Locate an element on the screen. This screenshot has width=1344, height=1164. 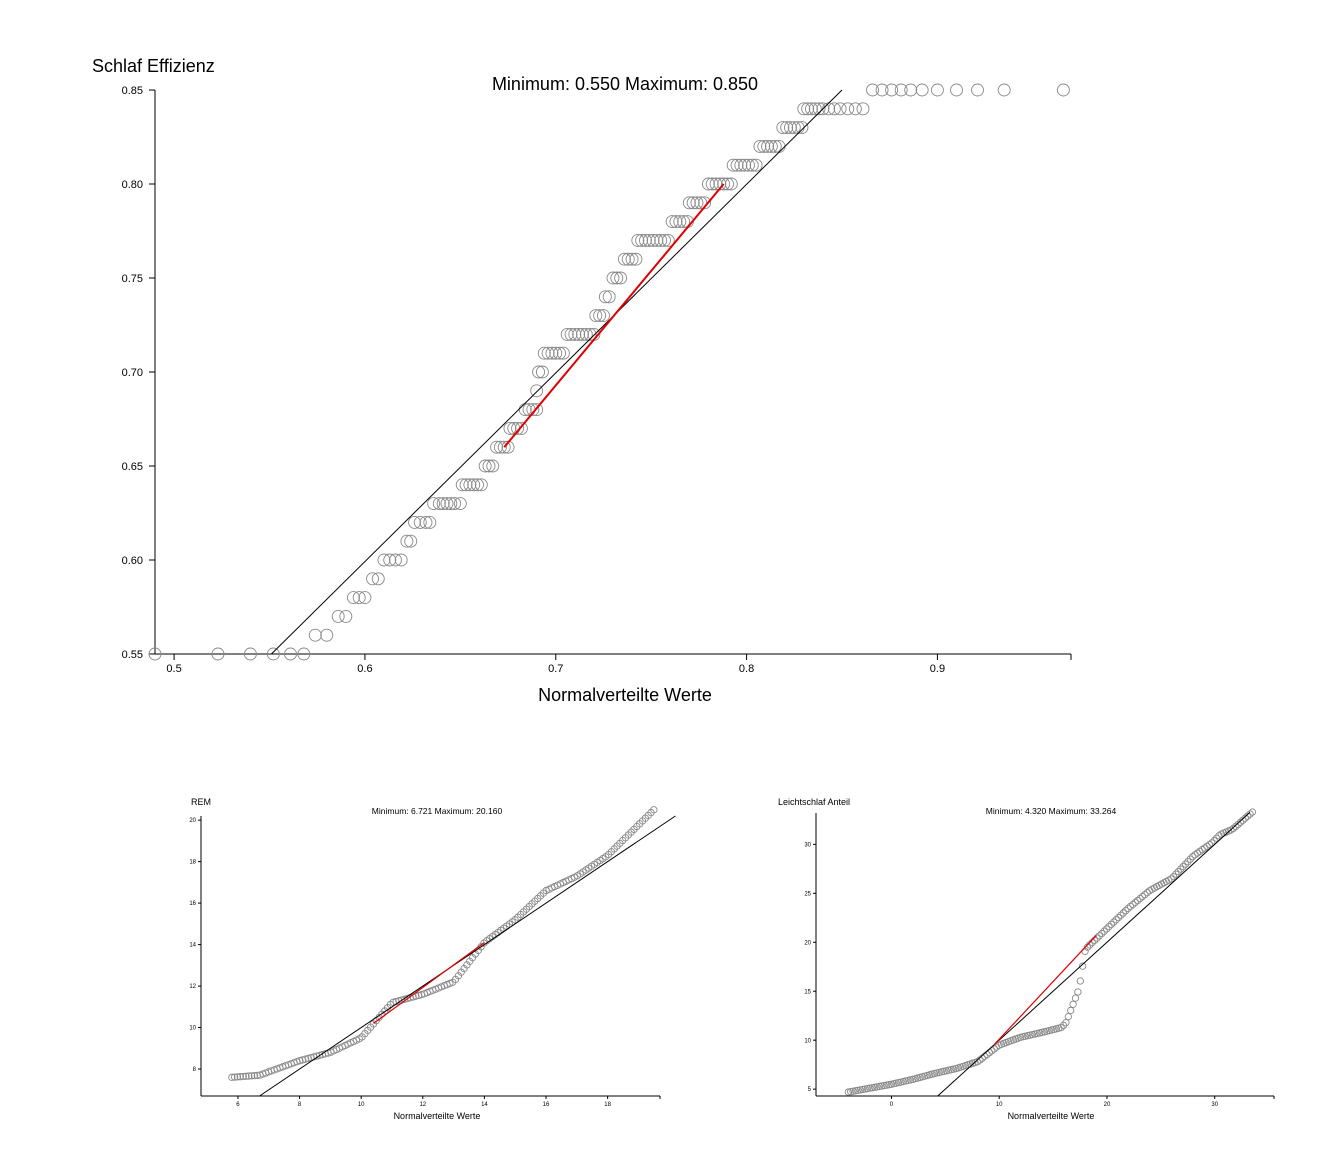
reference-line is located at coordinates (1094, 954).